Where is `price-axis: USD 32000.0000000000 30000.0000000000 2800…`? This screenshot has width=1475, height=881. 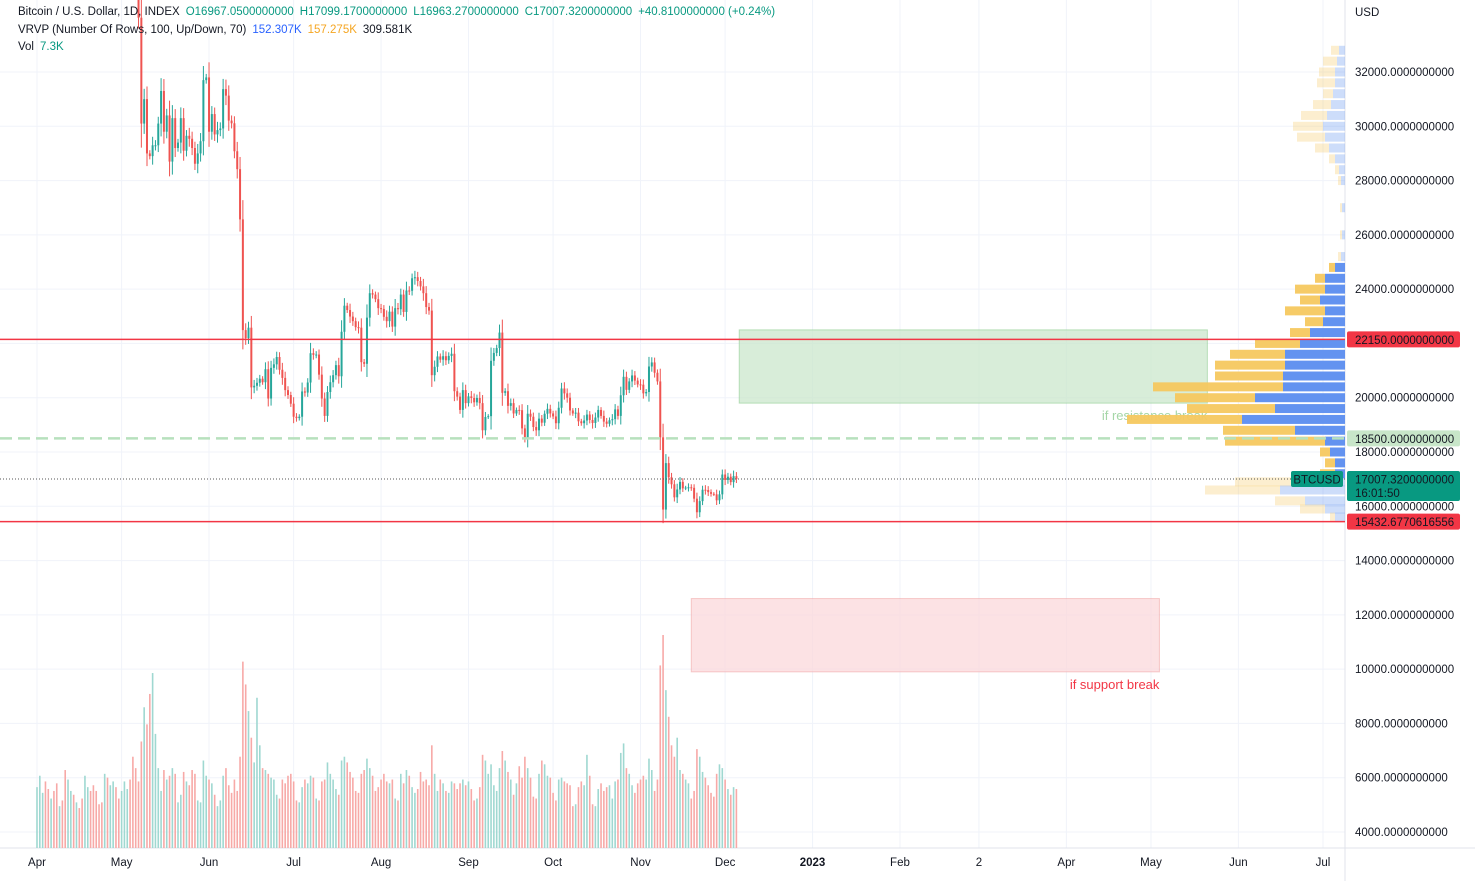
price-axis: USD 32000.0000000000 30000.0000000000 2800… is located at coordinates (1404, 423).